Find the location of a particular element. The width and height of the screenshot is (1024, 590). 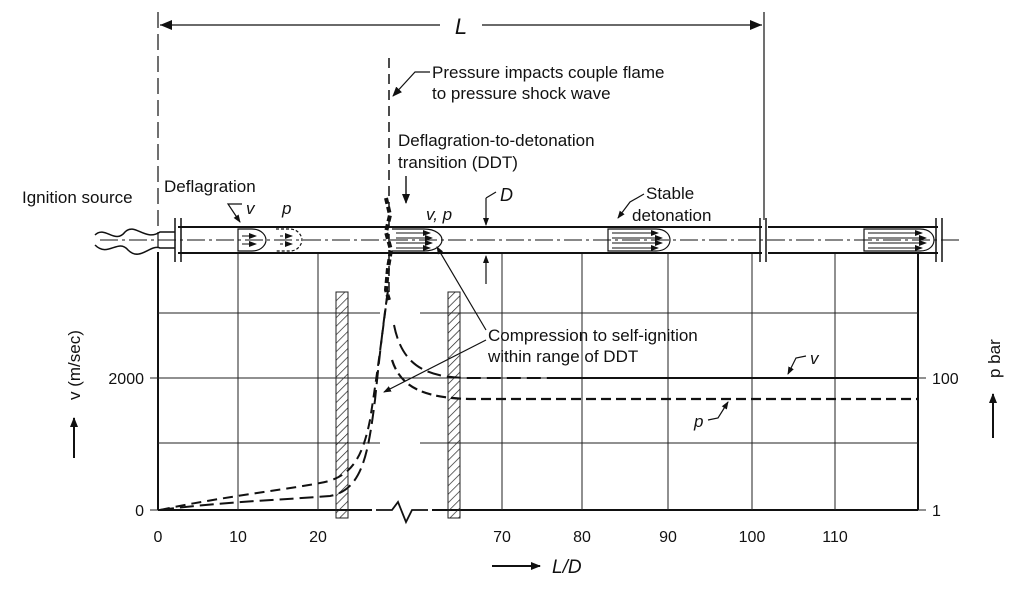

label-vp: v, p is located at coordinates (439, 214).